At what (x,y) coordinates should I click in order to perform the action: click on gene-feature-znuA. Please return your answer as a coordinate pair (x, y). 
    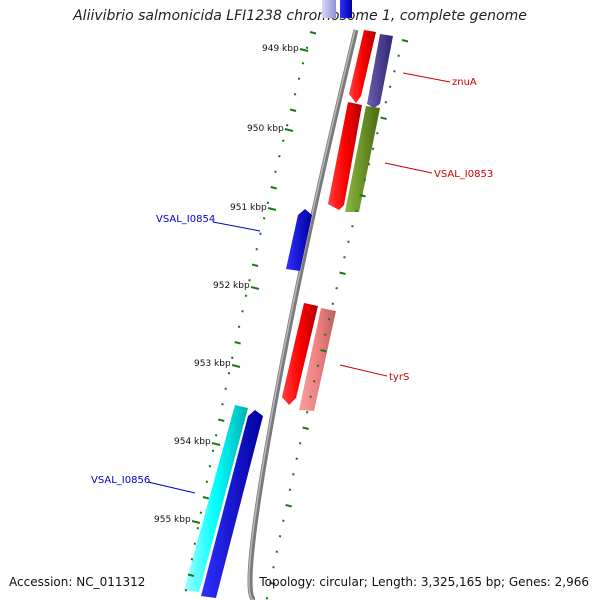
    Looking at the image, I should click on (380, 71).